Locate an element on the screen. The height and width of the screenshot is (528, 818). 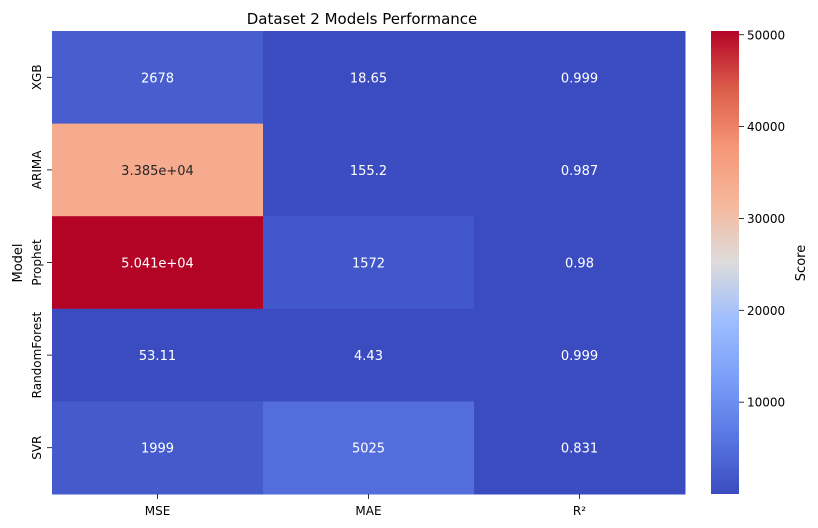
cell-value-label: 18.65 is located at coordinates (368, 78).